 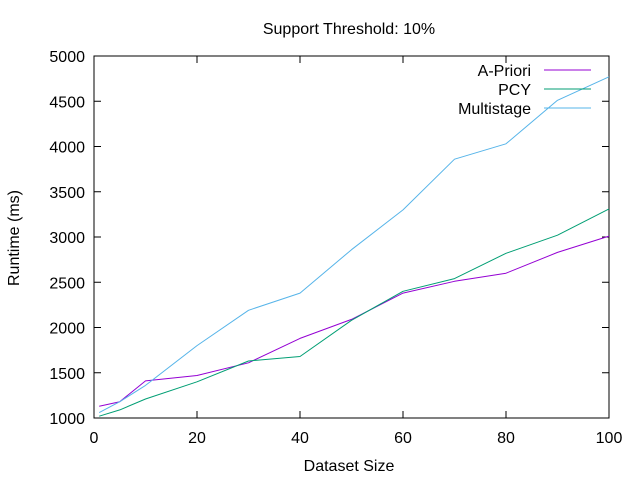 I want to click on y-tick-label: 2500, so click(x=67, y=283).